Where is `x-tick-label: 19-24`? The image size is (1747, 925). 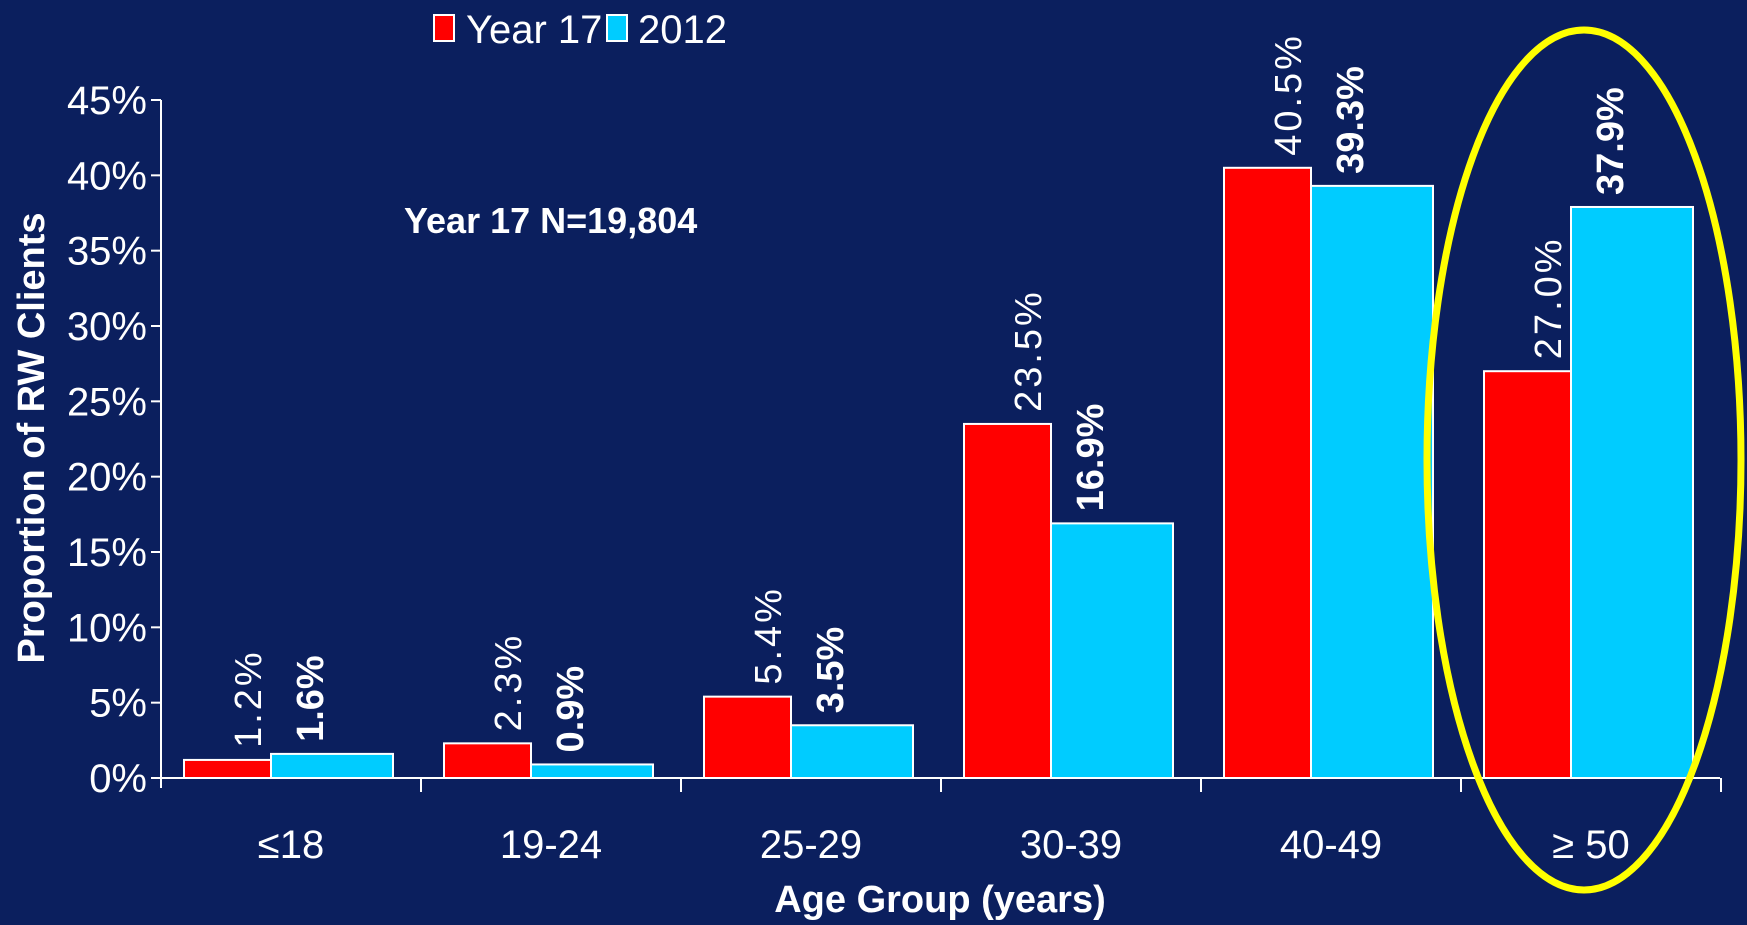 x-tick-label: 19-24 is located at coordinates (551, 845).